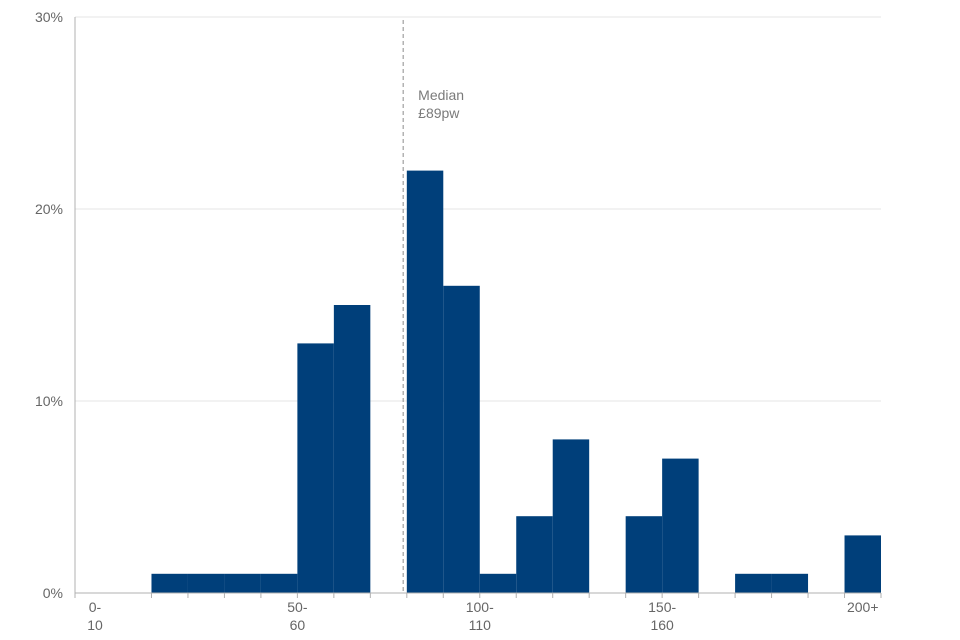 This screenshot has height=640, width=960. Describe the element at coordinates (662, 607) in the screenshot. I see `x-tick-label-15-line1: 150-` at that location.